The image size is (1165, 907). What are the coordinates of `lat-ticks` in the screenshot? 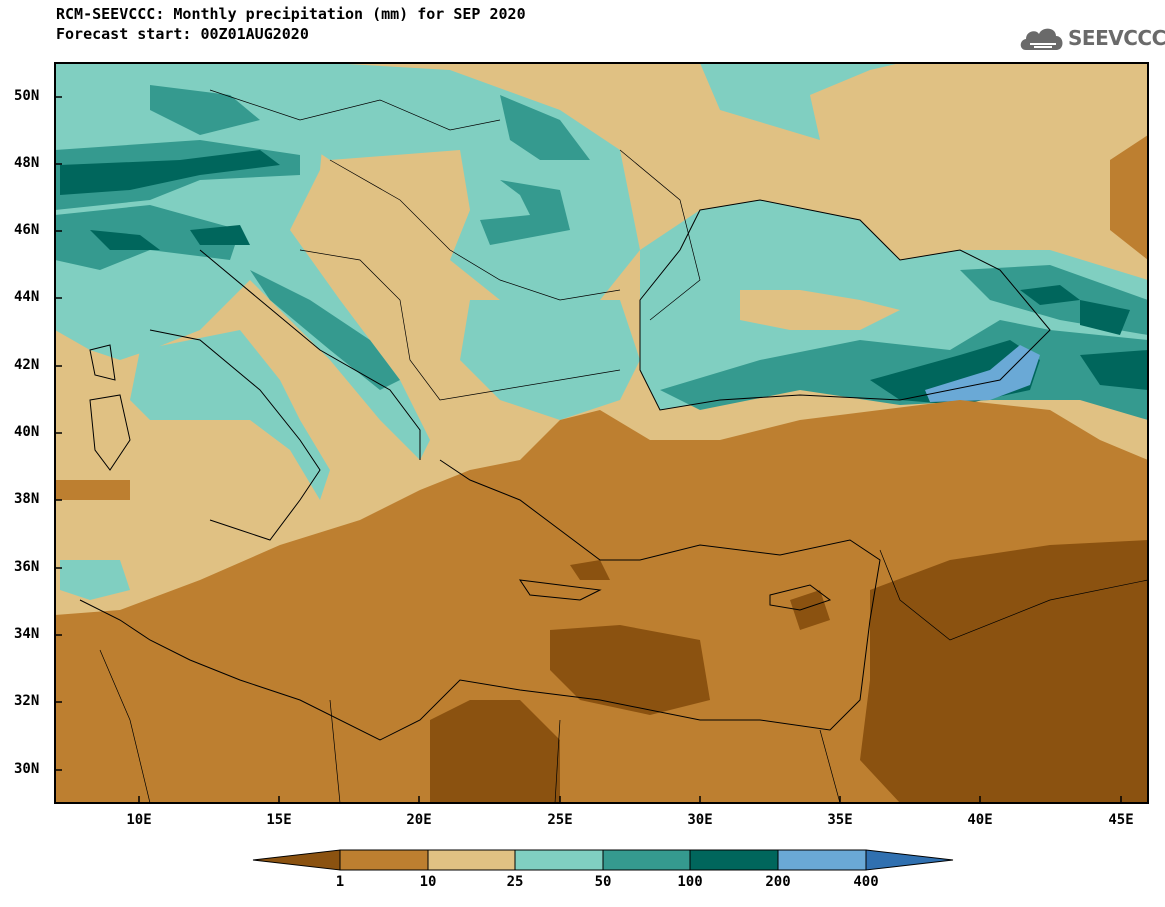 It's located at (58, 433).